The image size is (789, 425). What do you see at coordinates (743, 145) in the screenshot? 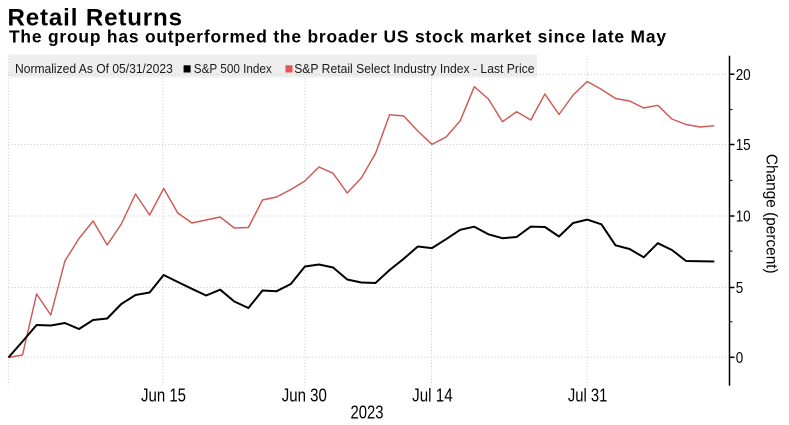
I see `svg-text: 15` at bounding box center [743, 145].